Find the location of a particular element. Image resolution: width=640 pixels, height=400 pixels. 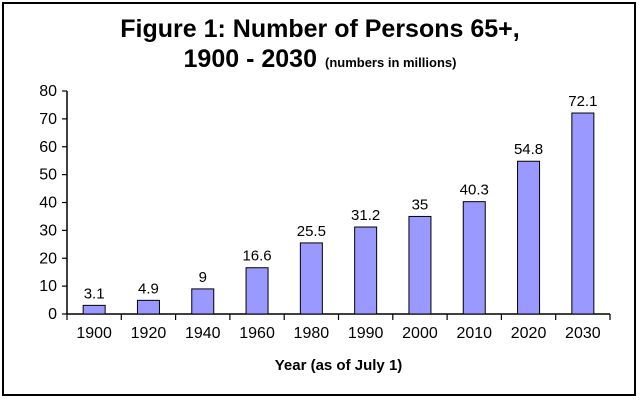

y-tick-label: 0 is located at coordinates (52, 314).